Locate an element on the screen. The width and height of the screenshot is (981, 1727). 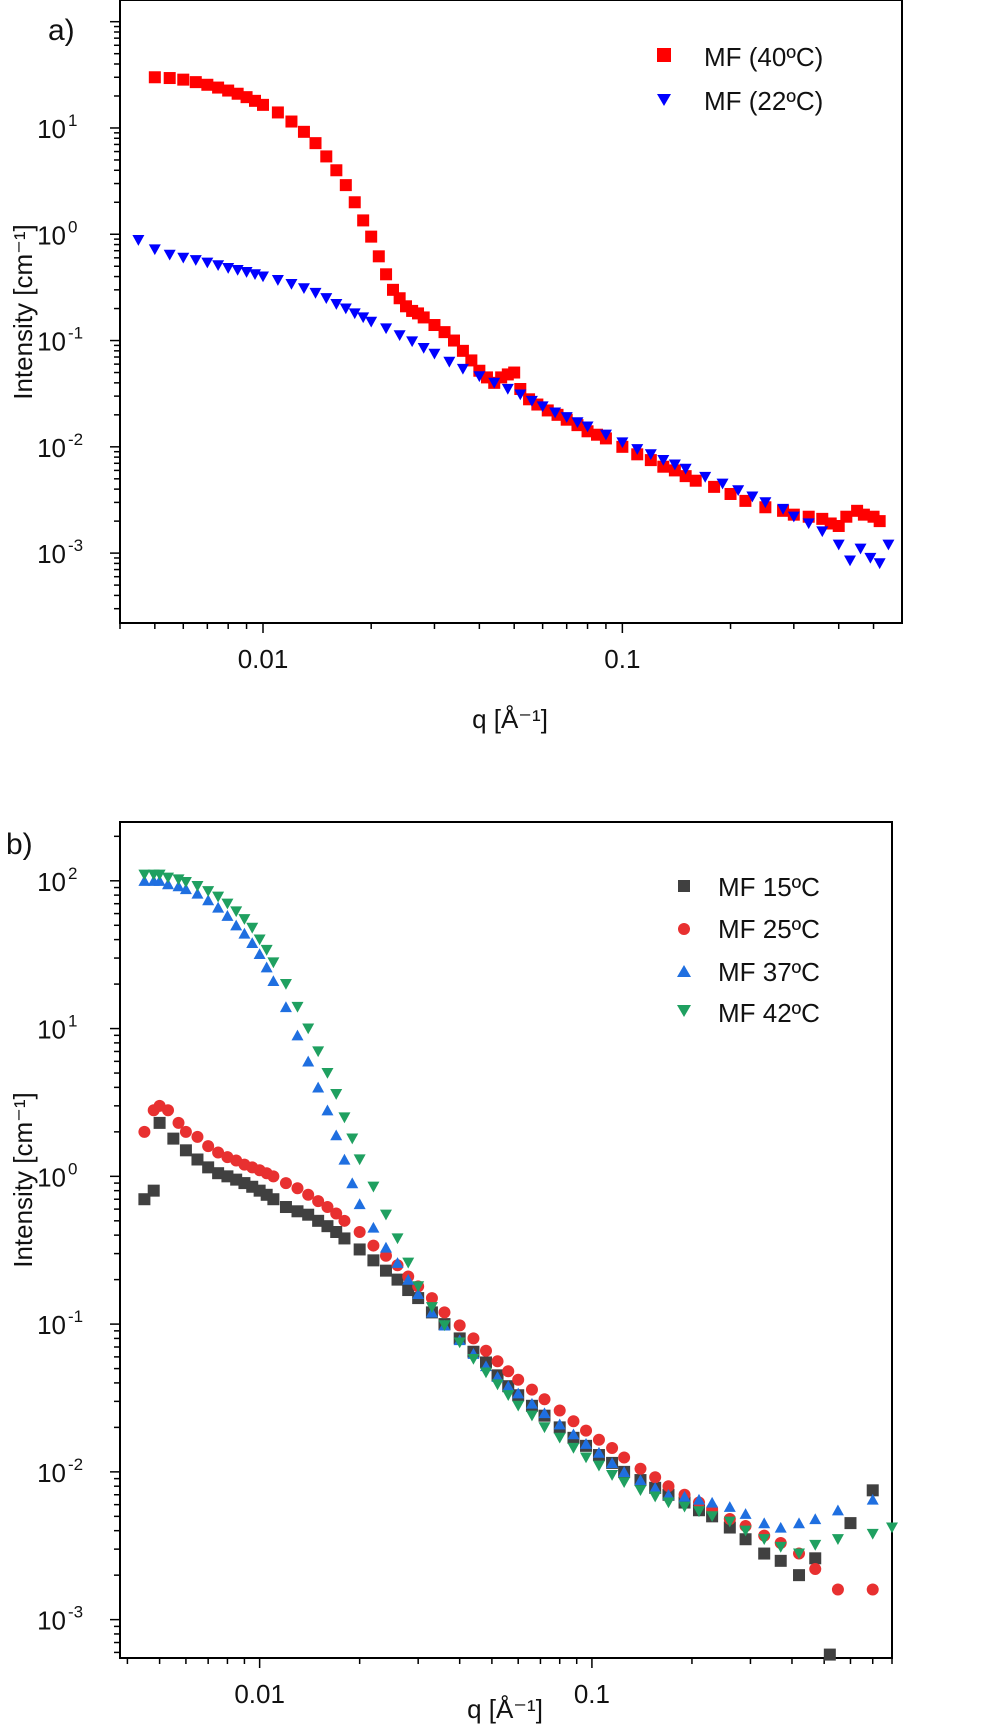
panel-b-y-axis-label: Intensity [cm⁻¹] is located at coordinates (23, 1180).